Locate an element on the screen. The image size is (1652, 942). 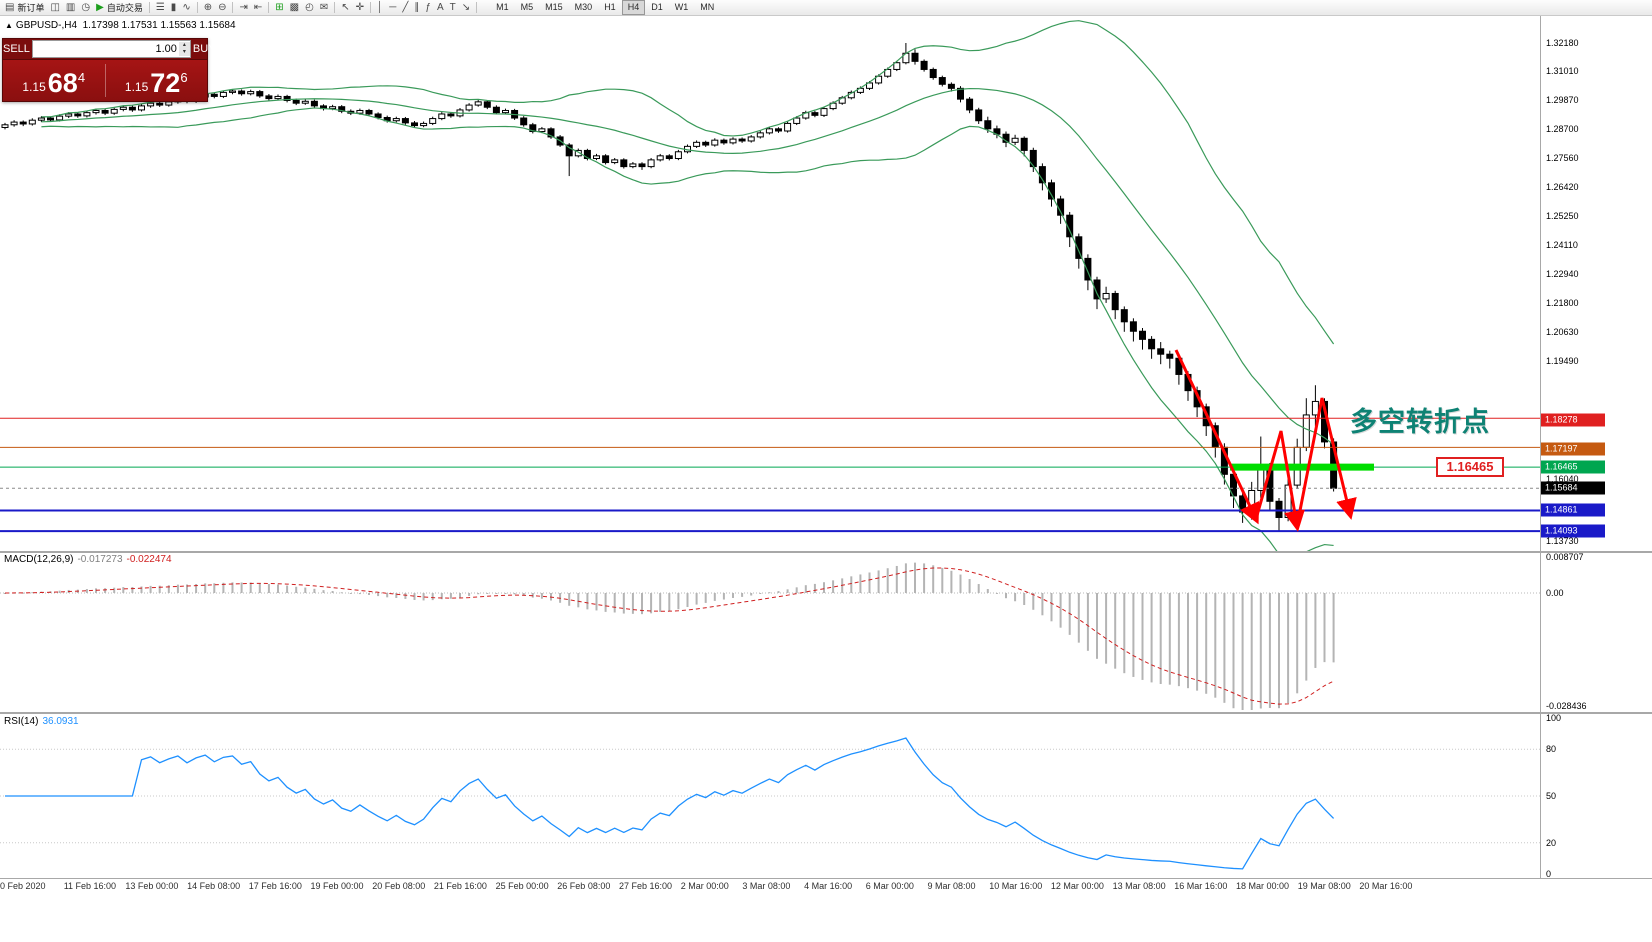
text-icon: A is located at coordinates (440, 7).